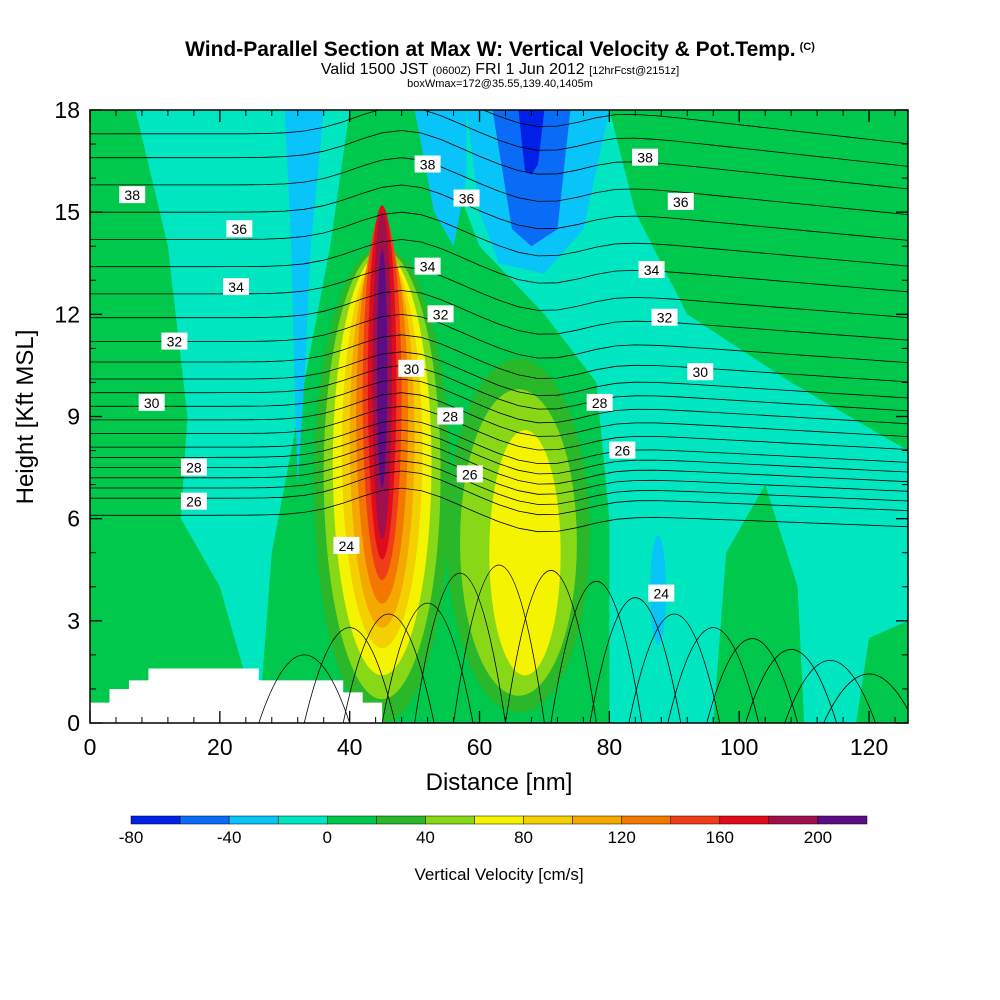 Image resolution: width=1000 pixels, height=1000 pixels. What do you see at coordinates (500, 84) in the screenshot?
I see `box-wmax-info: boxWmax=172@35.55,139.40,1405m` at bounding box center [500, 84].